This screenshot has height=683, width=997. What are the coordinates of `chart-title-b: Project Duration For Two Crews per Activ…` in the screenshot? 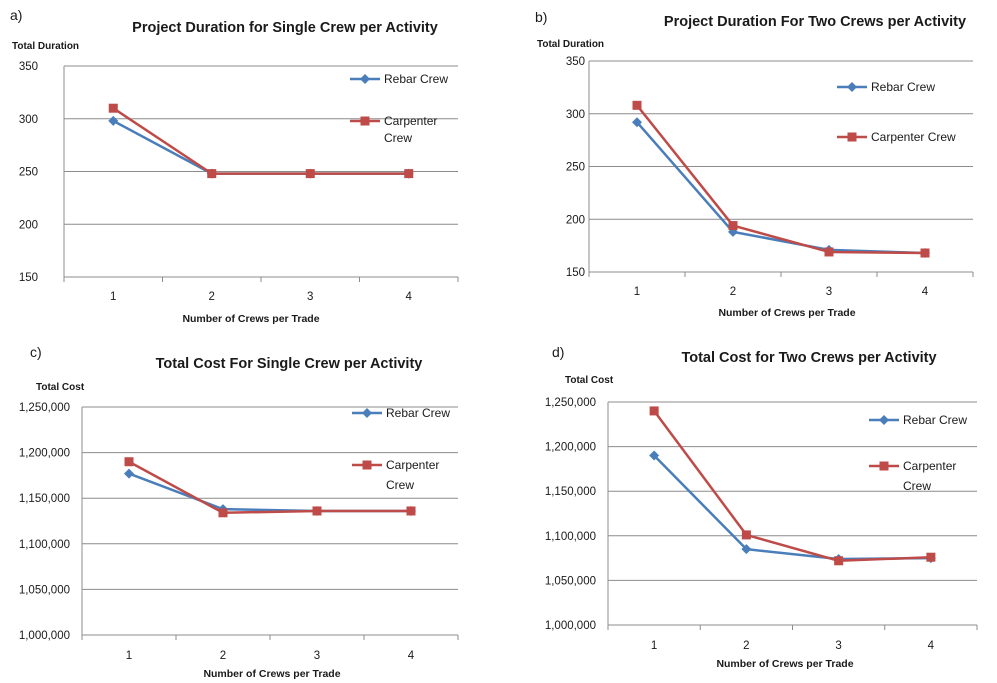 It's located at (815, 22).